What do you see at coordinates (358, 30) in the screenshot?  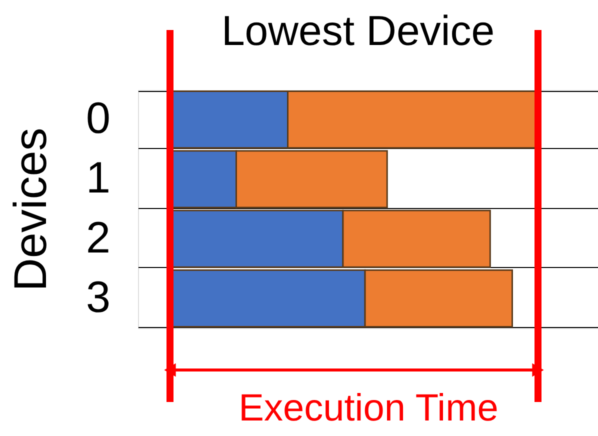 I see `chart-title: Lowest Device` at bounding box center [358, 30].